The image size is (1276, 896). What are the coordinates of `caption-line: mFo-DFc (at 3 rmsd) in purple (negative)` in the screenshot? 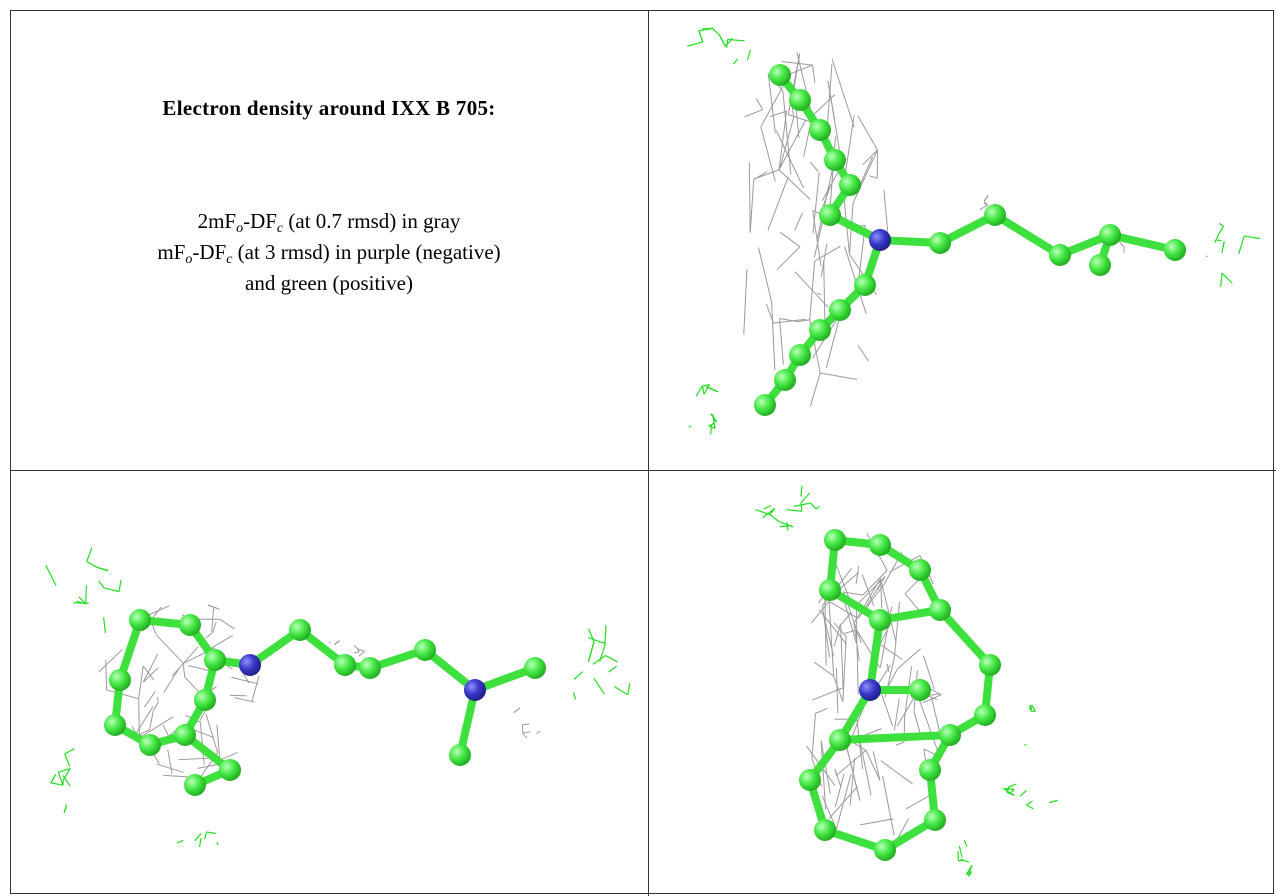 It's located at (329, 252).